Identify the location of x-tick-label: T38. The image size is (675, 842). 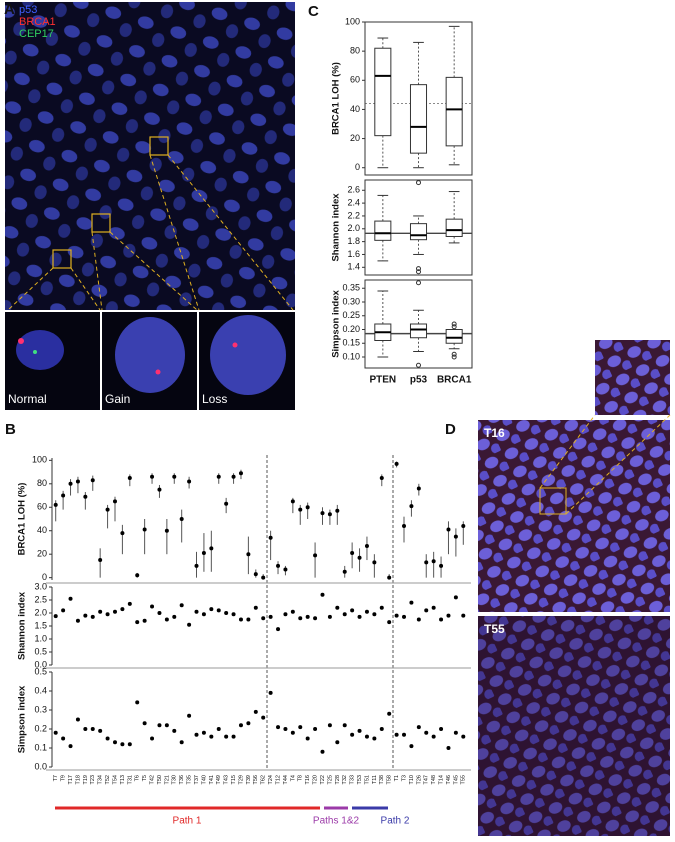
(382, 779).